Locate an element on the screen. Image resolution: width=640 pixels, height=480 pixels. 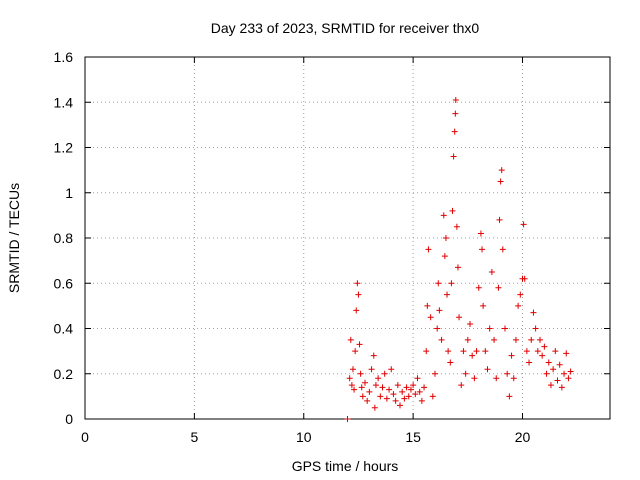
x-tick-label: 10 is located at coordinates (304, 437).